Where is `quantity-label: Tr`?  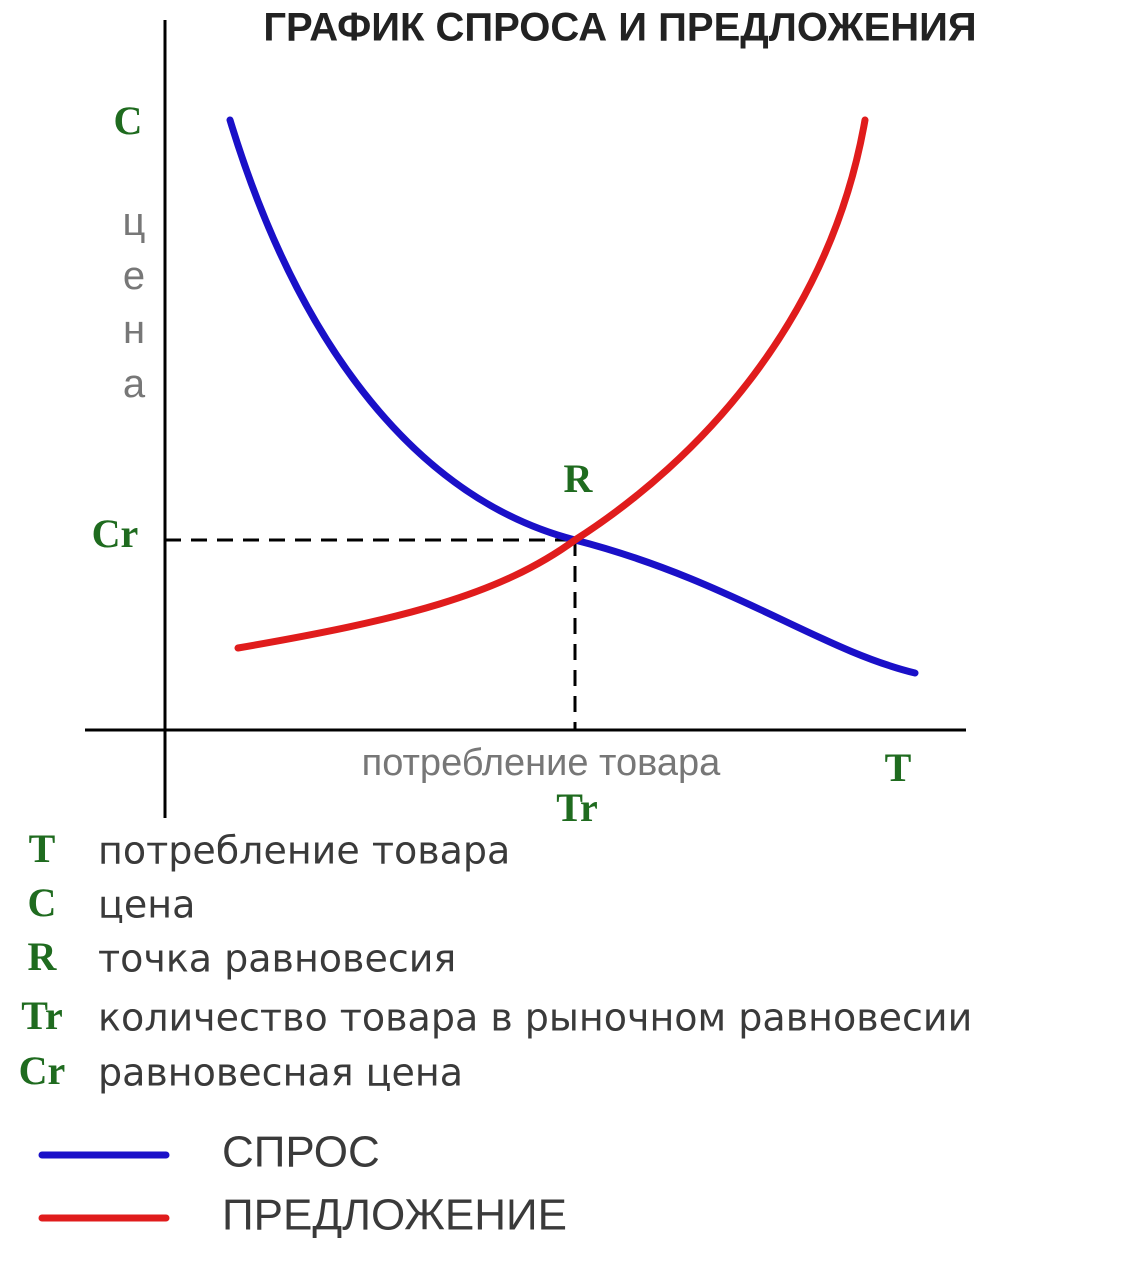 quantity-label: Tr is located at coordinates (576, 807).